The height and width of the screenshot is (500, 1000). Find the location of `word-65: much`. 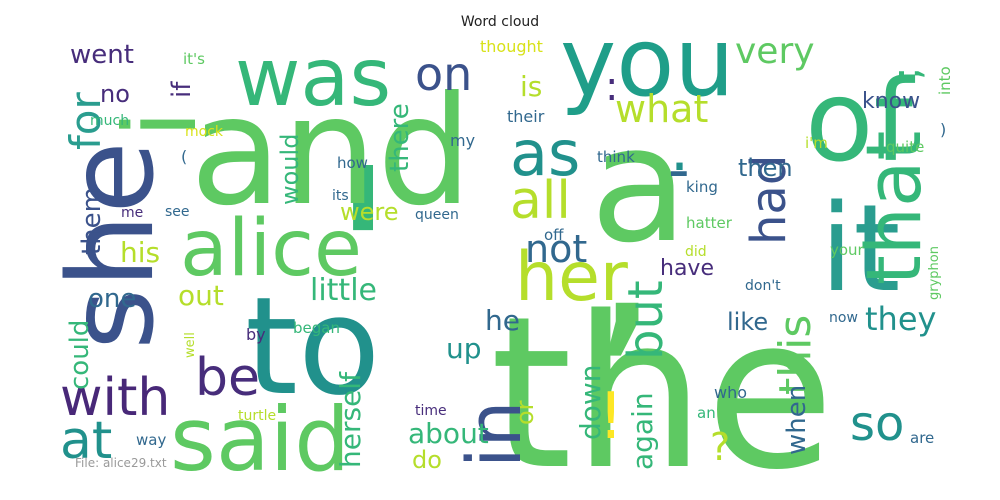

word-65: much is located at coordinates (109, 121).